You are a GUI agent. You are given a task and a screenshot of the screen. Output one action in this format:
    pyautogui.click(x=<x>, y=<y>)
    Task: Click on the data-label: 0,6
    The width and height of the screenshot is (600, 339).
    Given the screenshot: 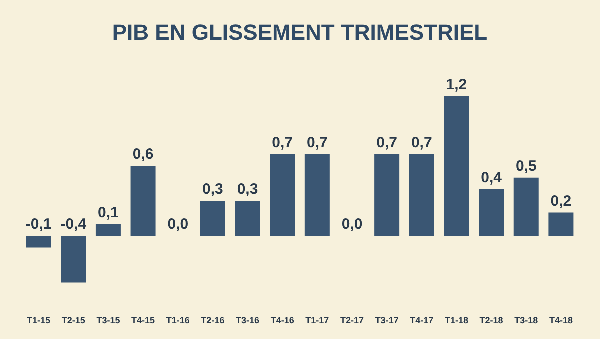 What is the action you would take?
    pyautogui.click(x=143, y=155)
    